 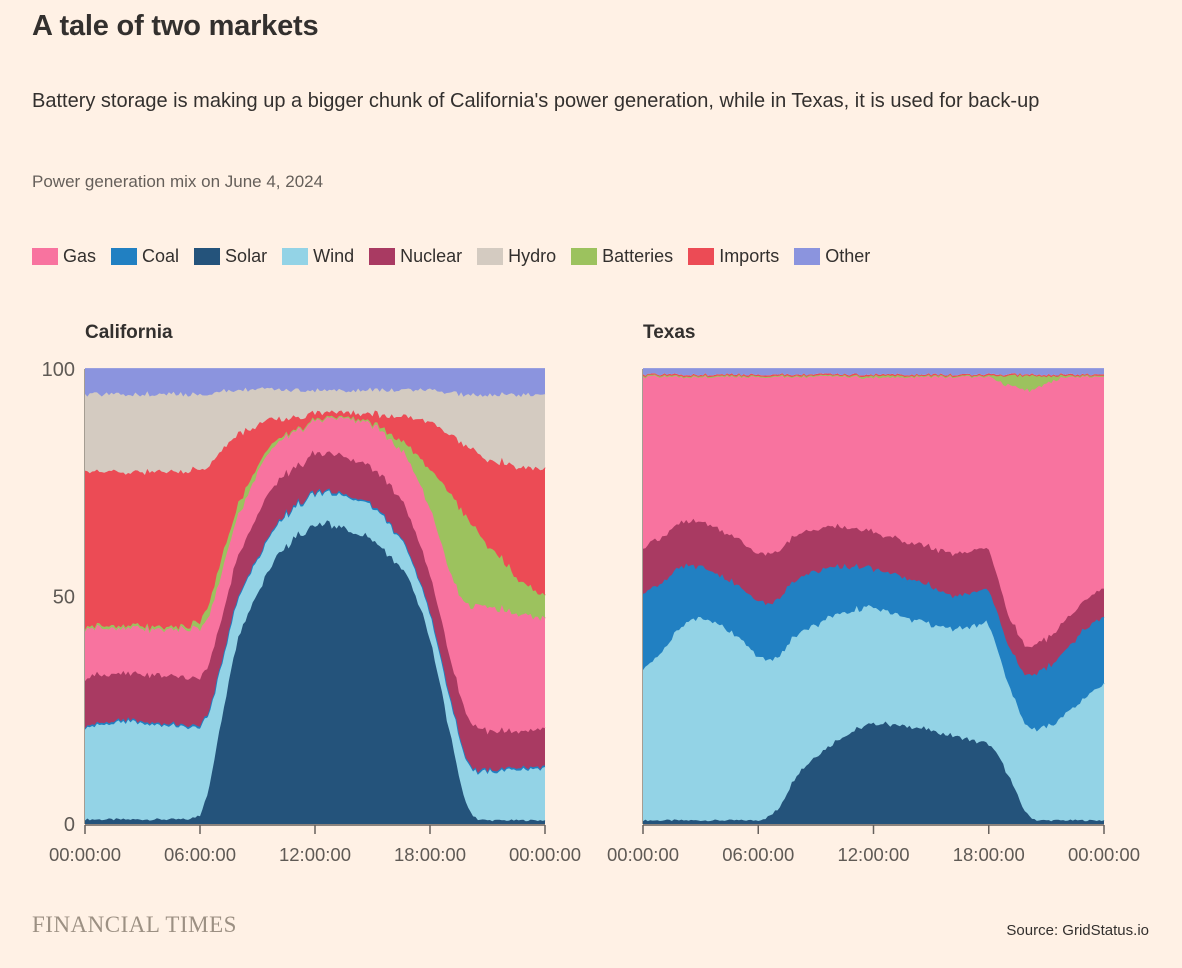 What do you see at coordinates (749, 256) in the screenshot?
I see `legend-label: Imports` at bounding box center [749, 256].